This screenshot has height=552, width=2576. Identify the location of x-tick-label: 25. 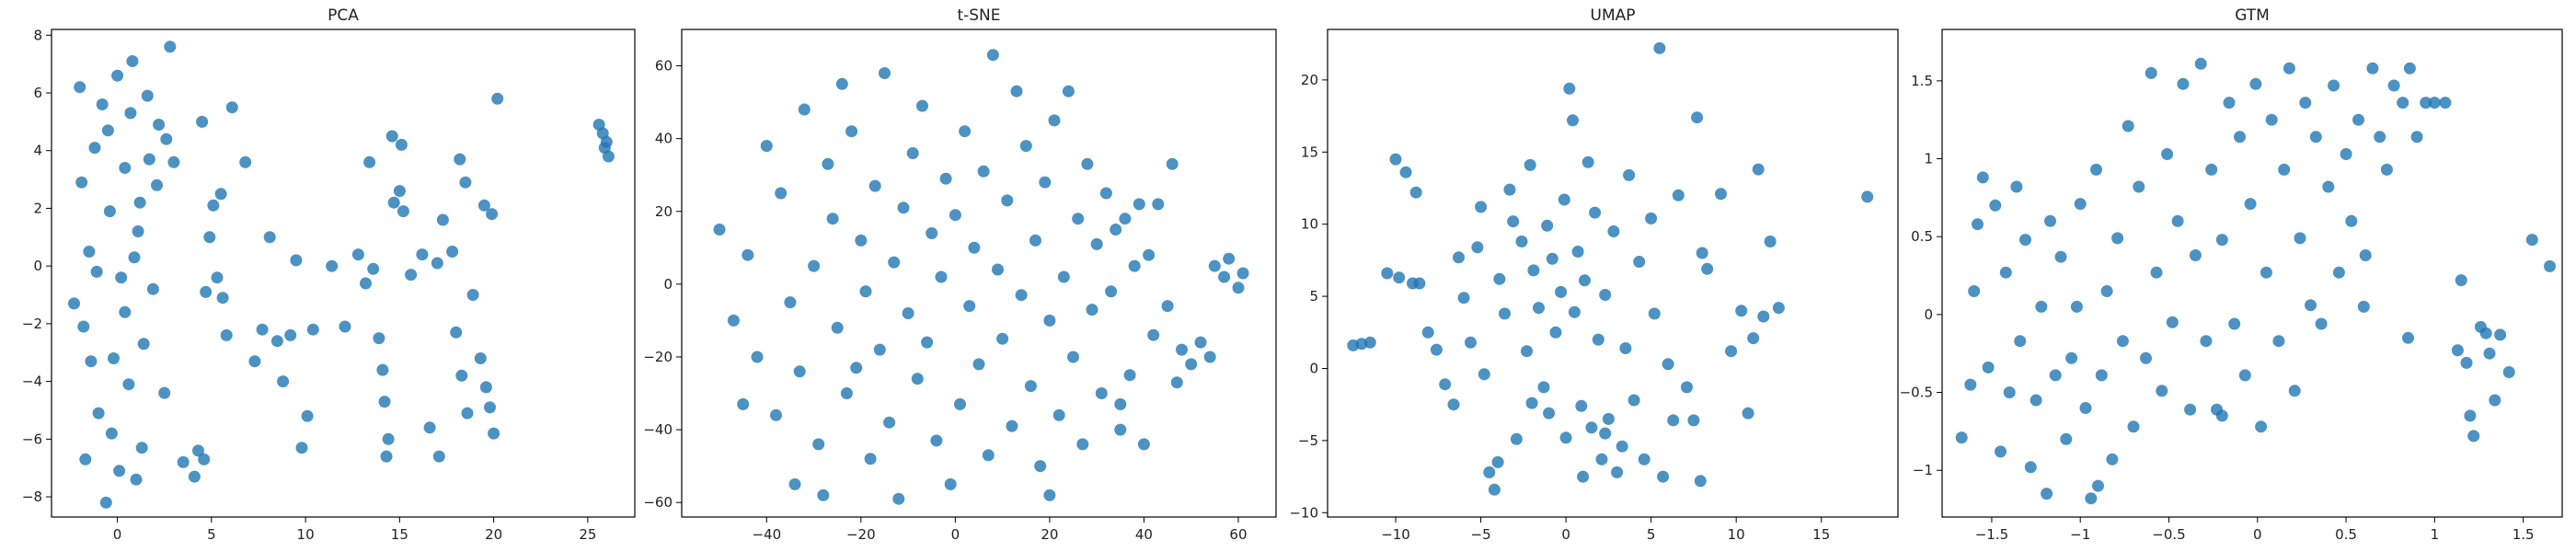
(587, 534).